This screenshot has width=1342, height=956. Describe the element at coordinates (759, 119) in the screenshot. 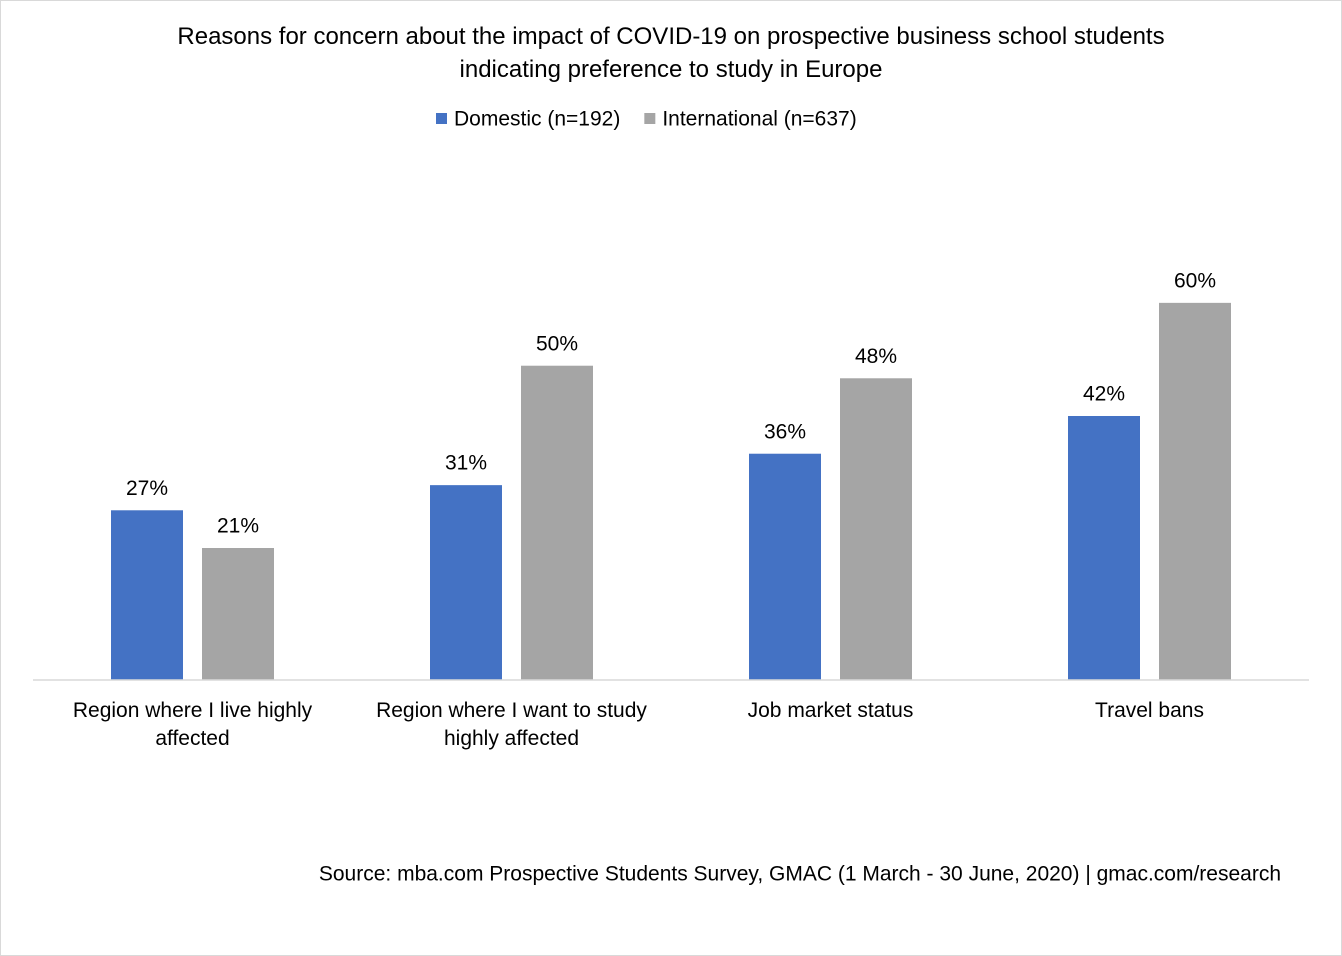

I see `legend-label: International (n=637)` at that location.